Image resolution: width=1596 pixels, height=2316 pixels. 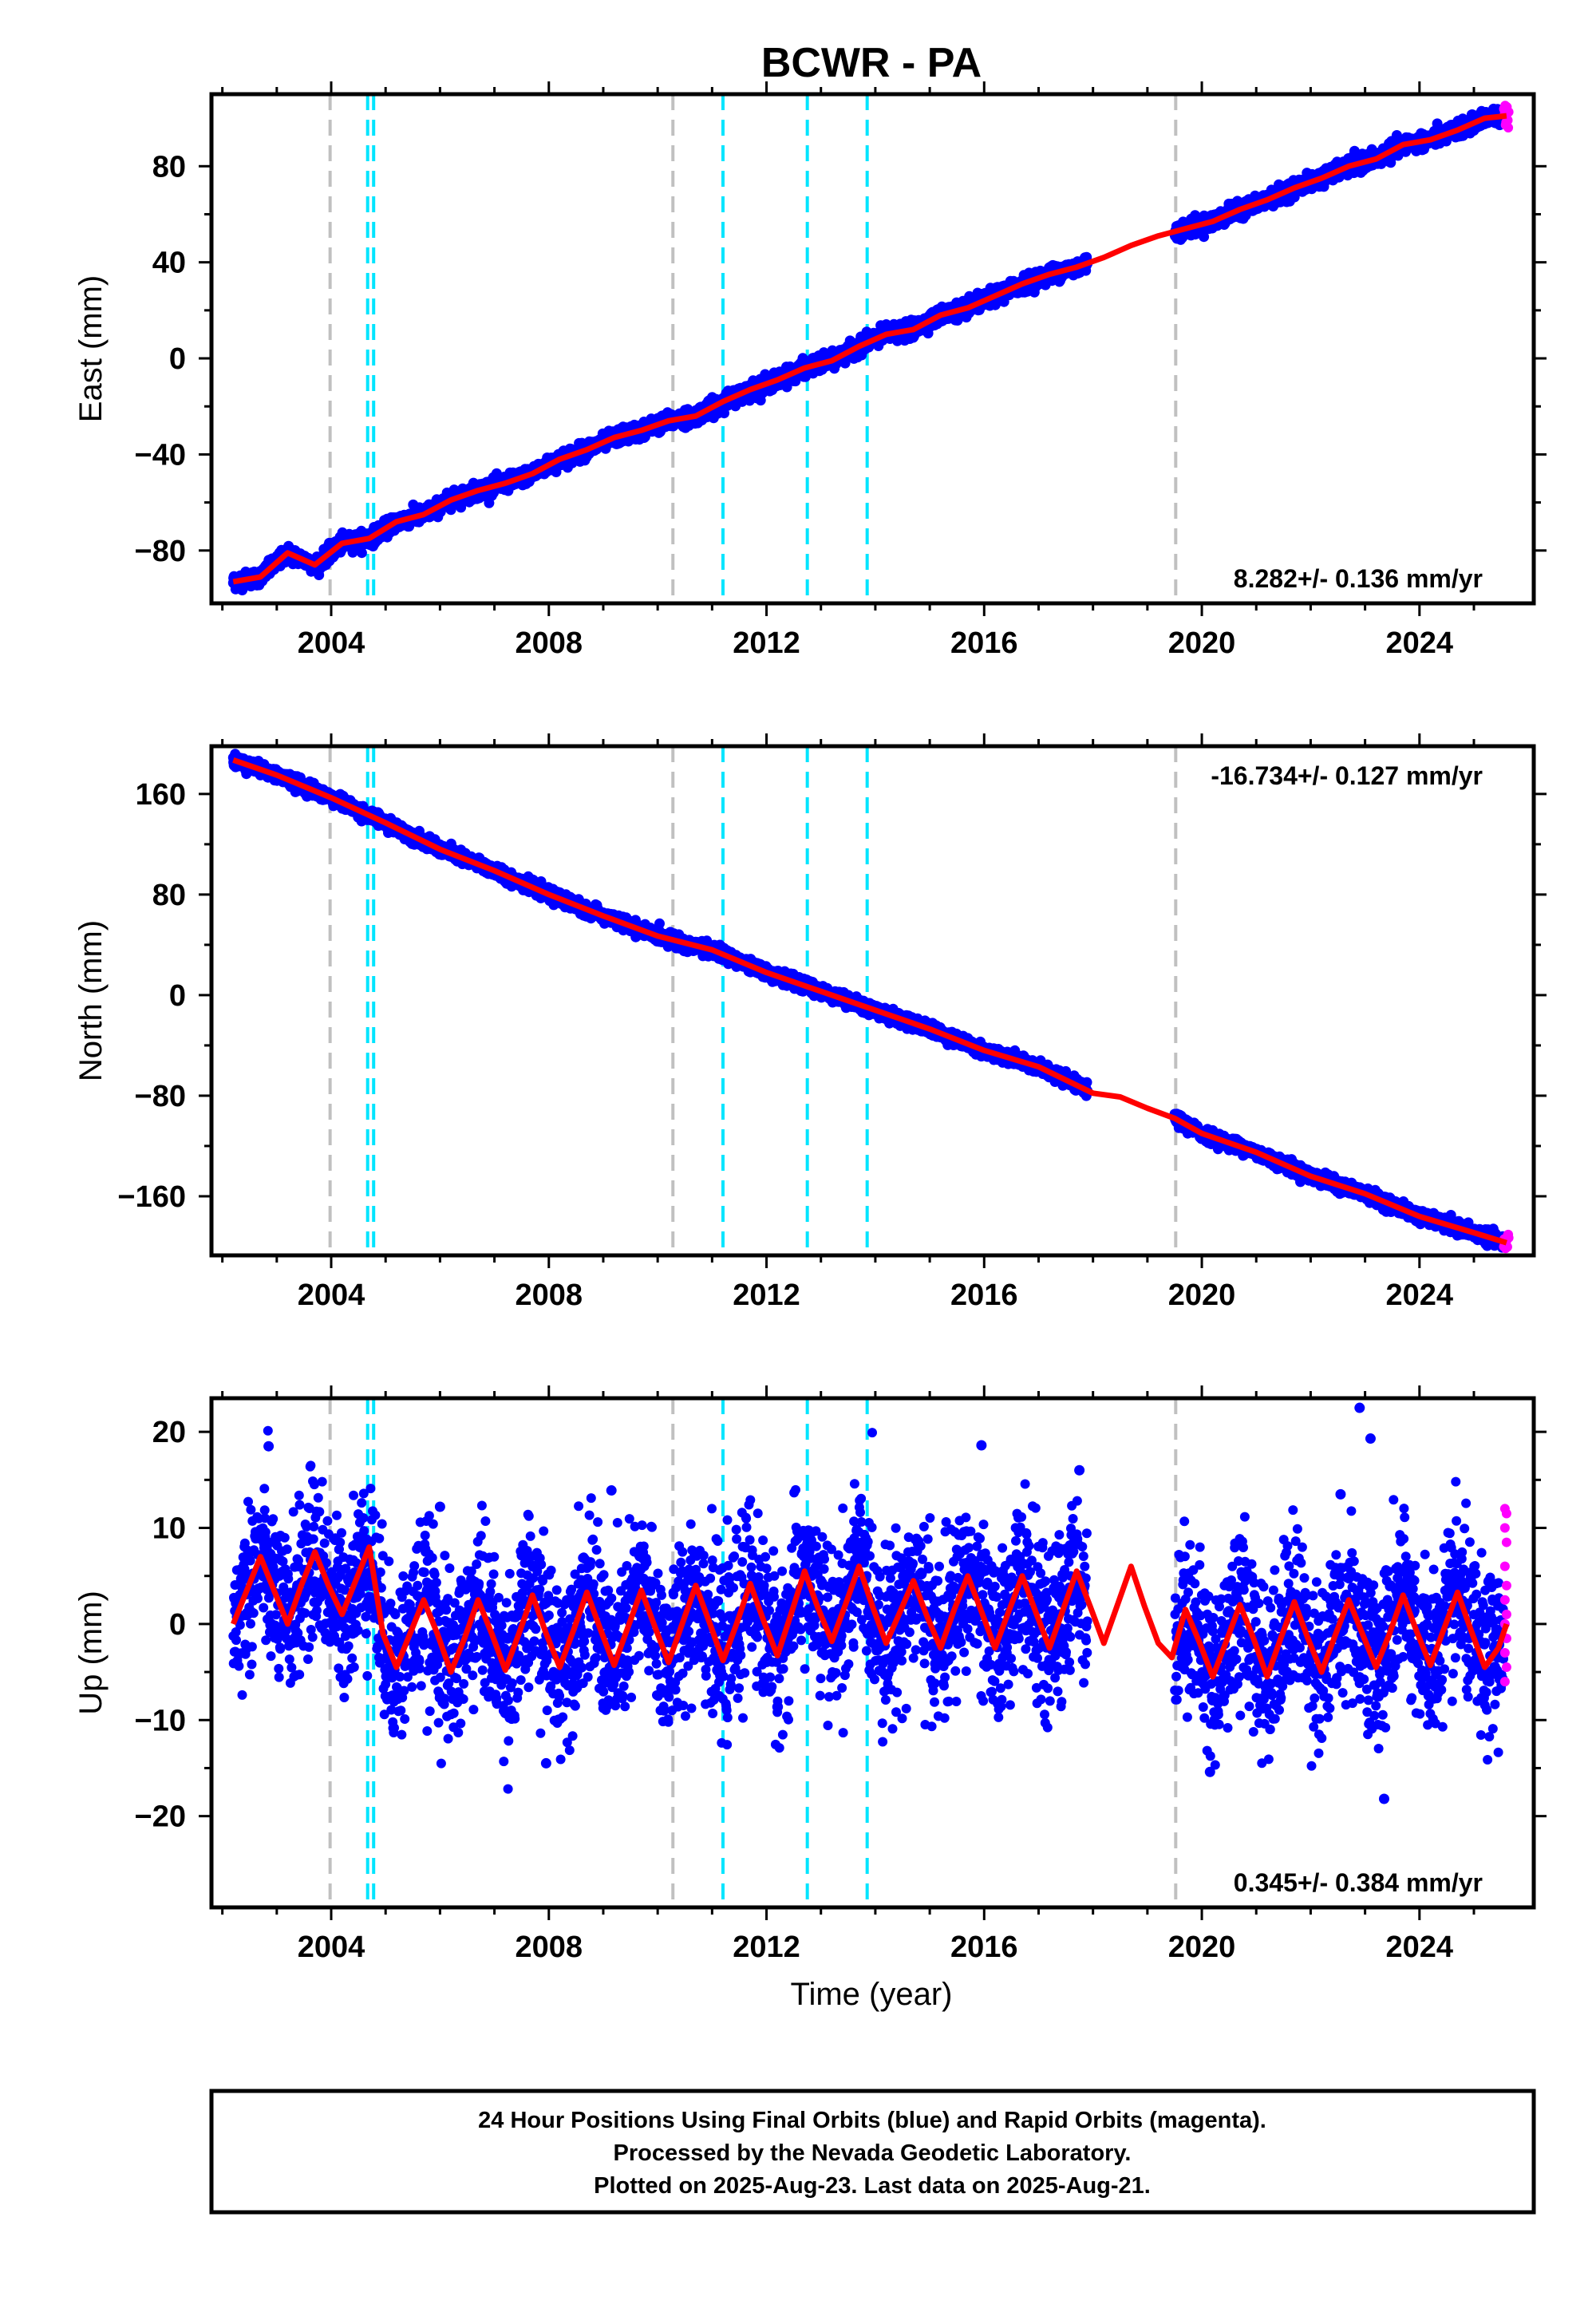 I want to click on y-tick-label: 0, so click(x=177, y=359).